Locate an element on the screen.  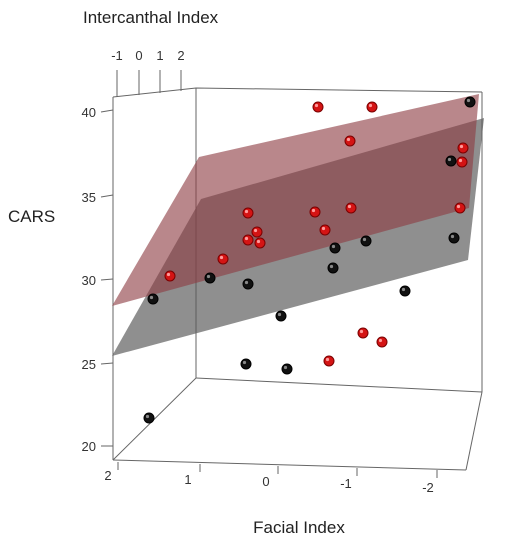
x-tick-label: 1 is located at coordinates (187, 479).